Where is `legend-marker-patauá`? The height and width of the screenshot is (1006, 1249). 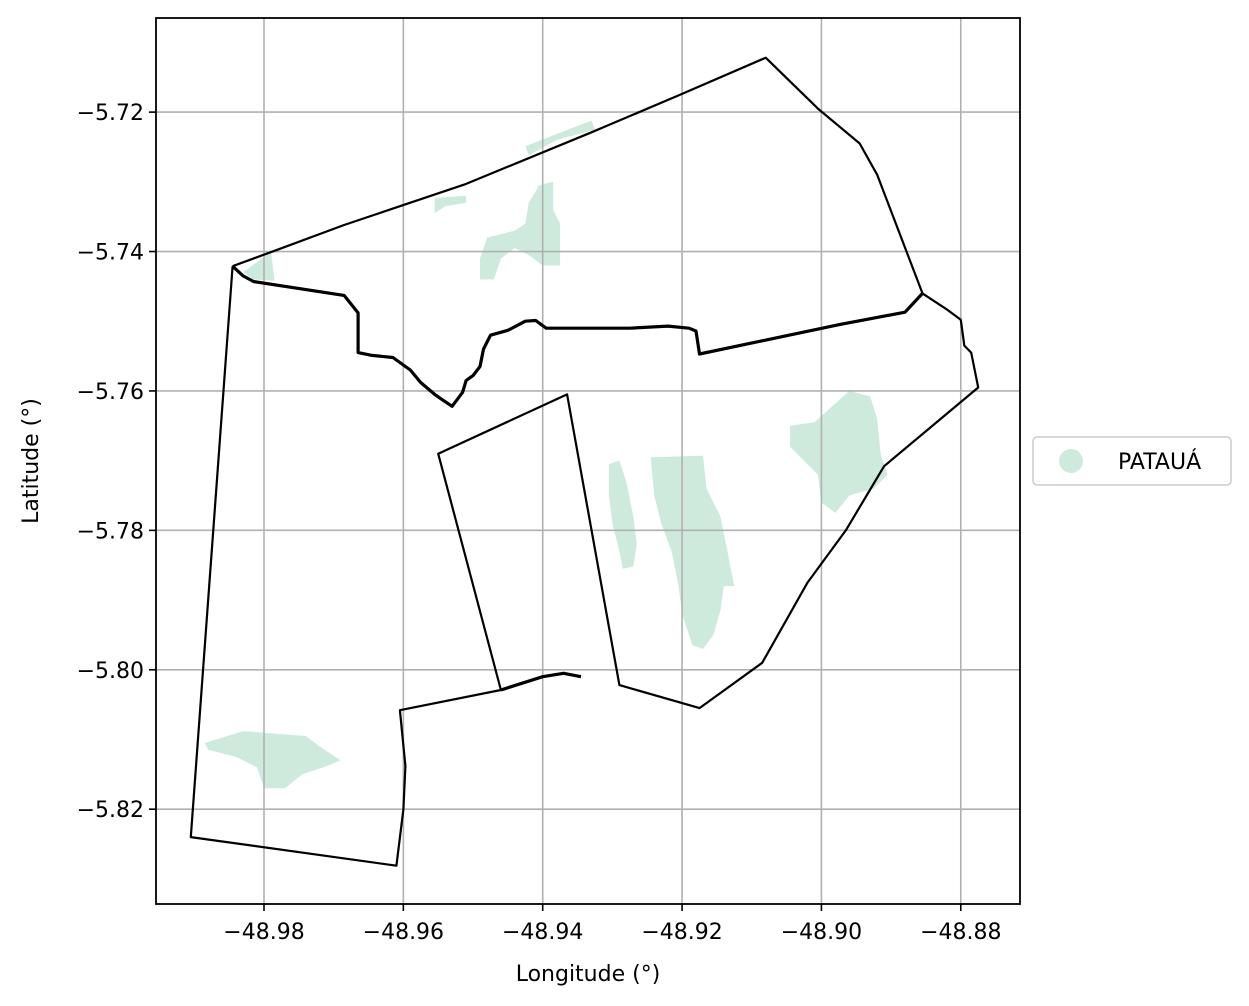 legend-marker-patauá is located at coordinates (1071, 461).